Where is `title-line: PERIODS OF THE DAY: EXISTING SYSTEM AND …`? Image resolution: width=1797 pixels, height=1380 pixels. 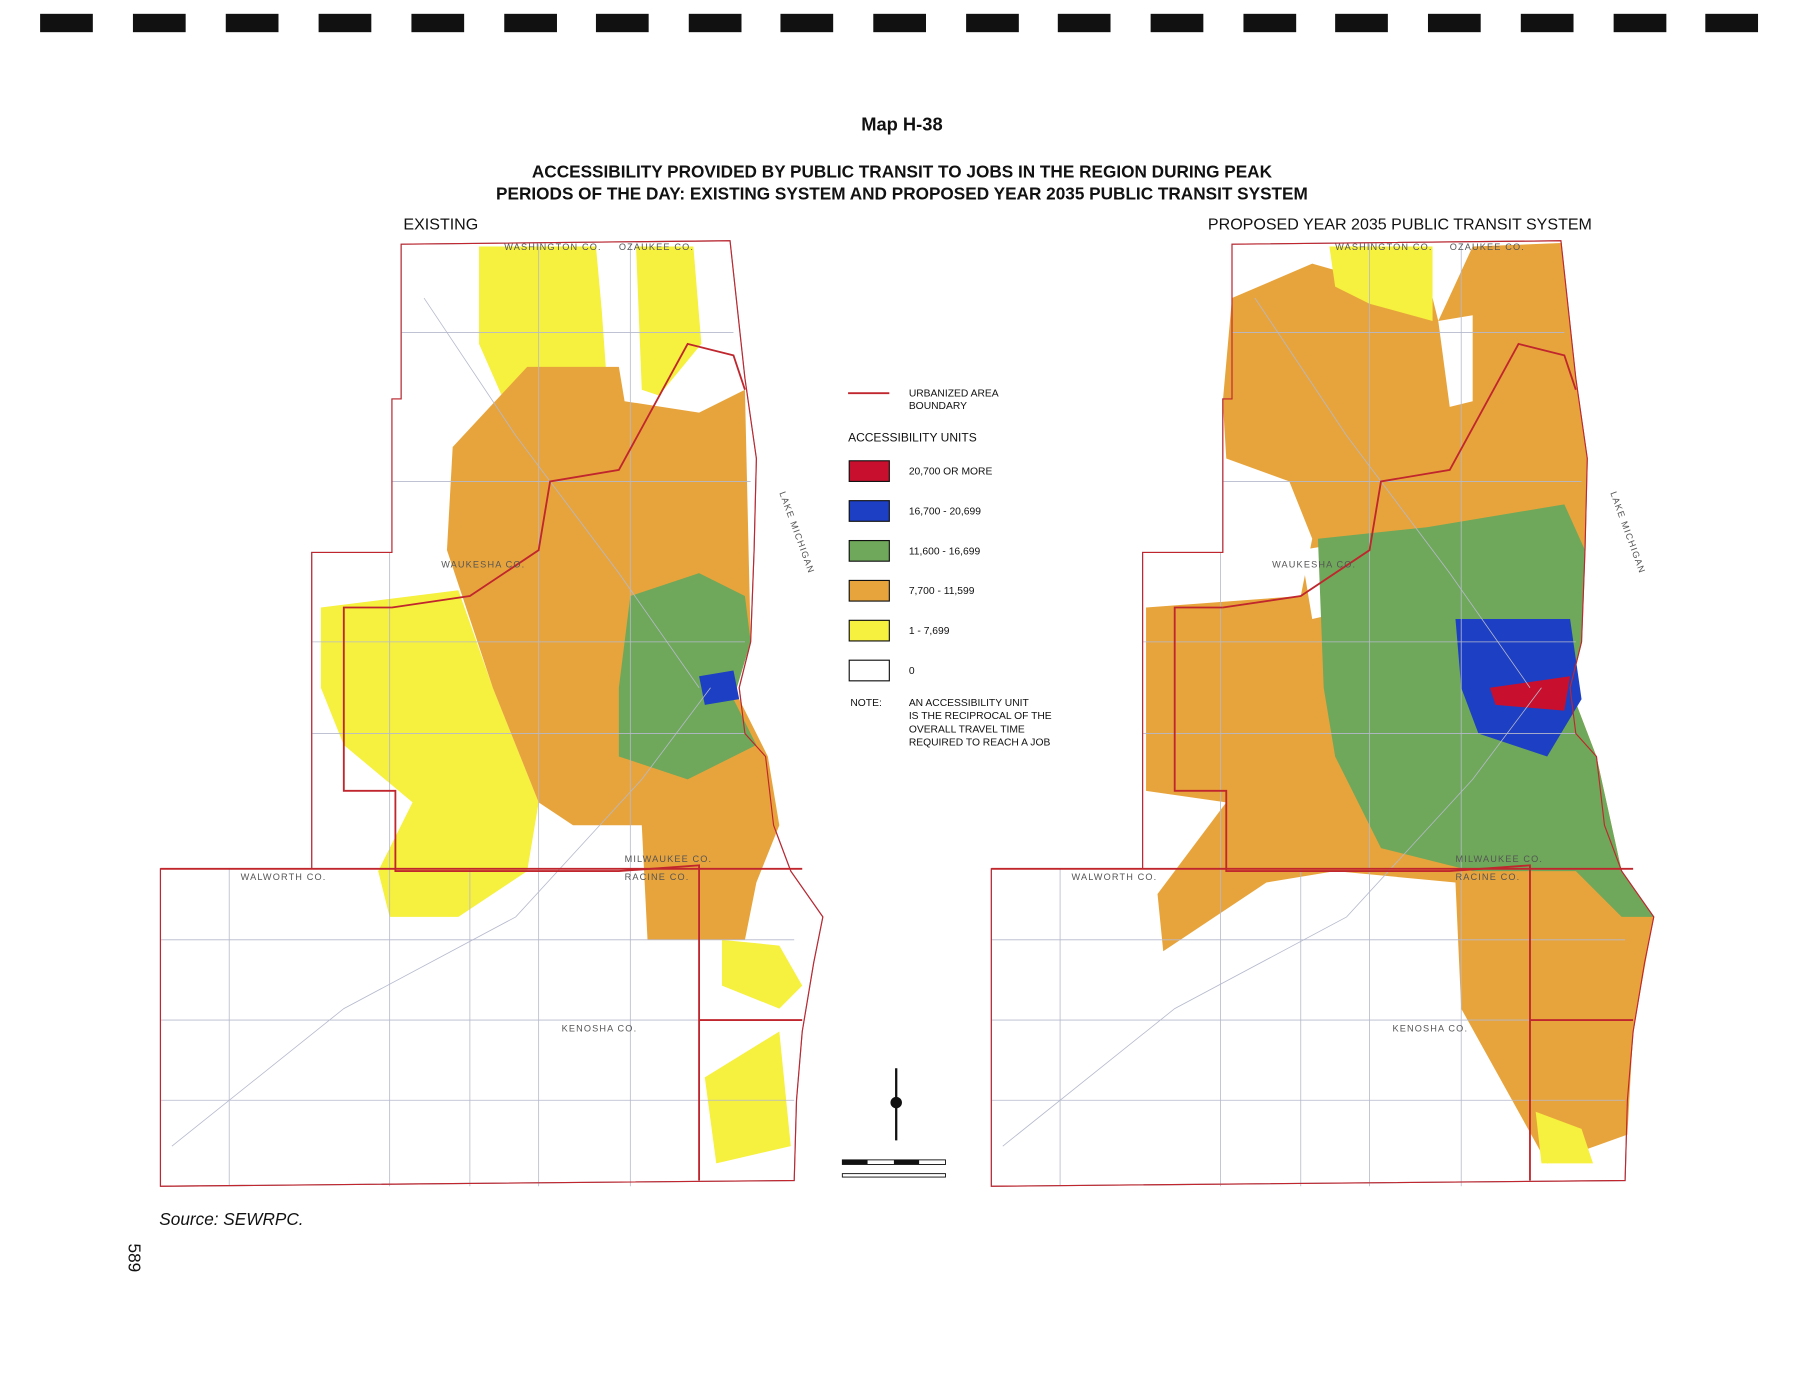
title-line: PERIODS OF THE DAY: EXISTING SYSTEM AND … is located at coordinates (902, 193).